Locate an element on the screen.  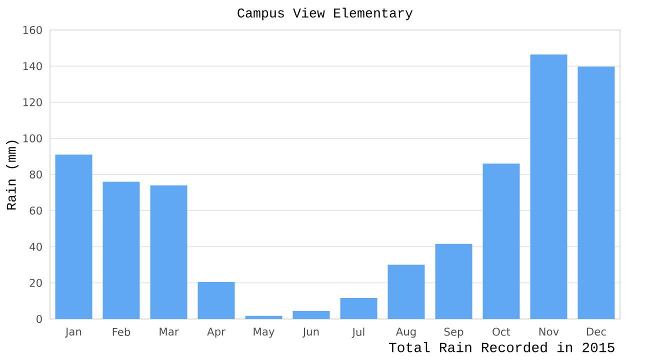
x-tick-label: Dec is located at coordinates (596, 332).